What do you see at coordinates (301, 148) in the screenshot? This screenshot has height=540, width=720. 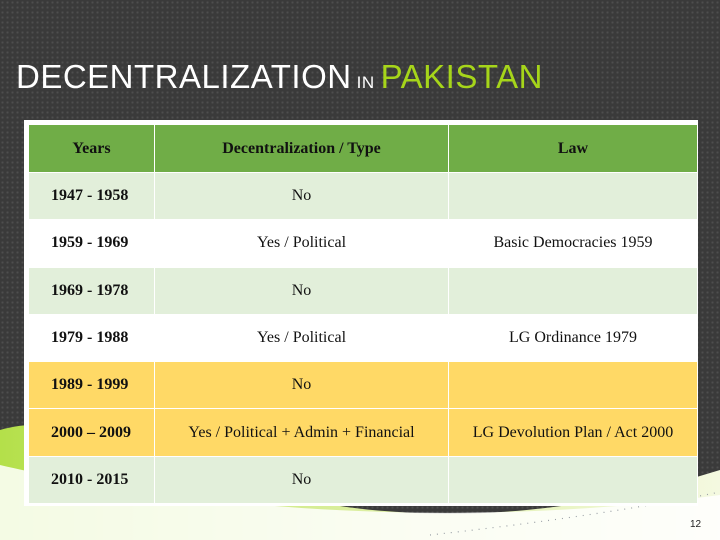 I see `header-decentralization-type: Decentralization / Type` at bounding box center [301, 148].